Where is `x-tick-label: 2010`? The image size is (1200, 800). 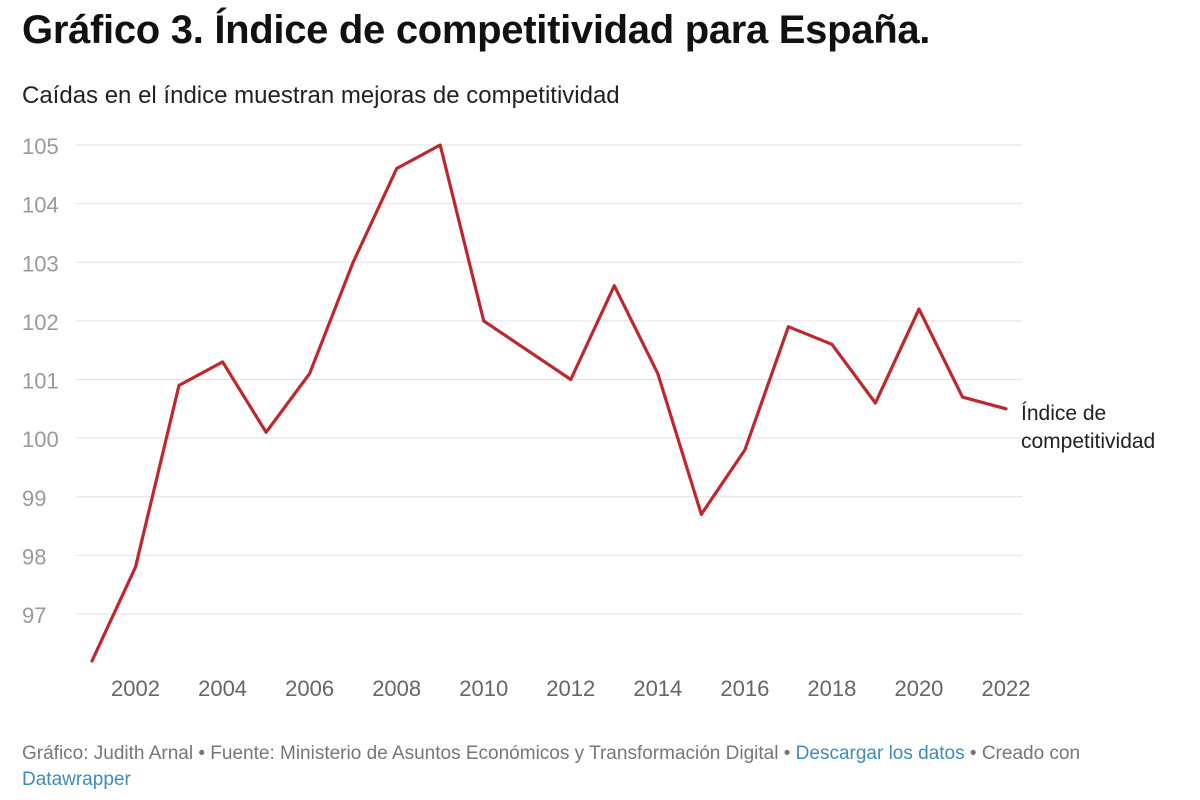
x-tick-label: 2010 is located at coordinates (483, 688).